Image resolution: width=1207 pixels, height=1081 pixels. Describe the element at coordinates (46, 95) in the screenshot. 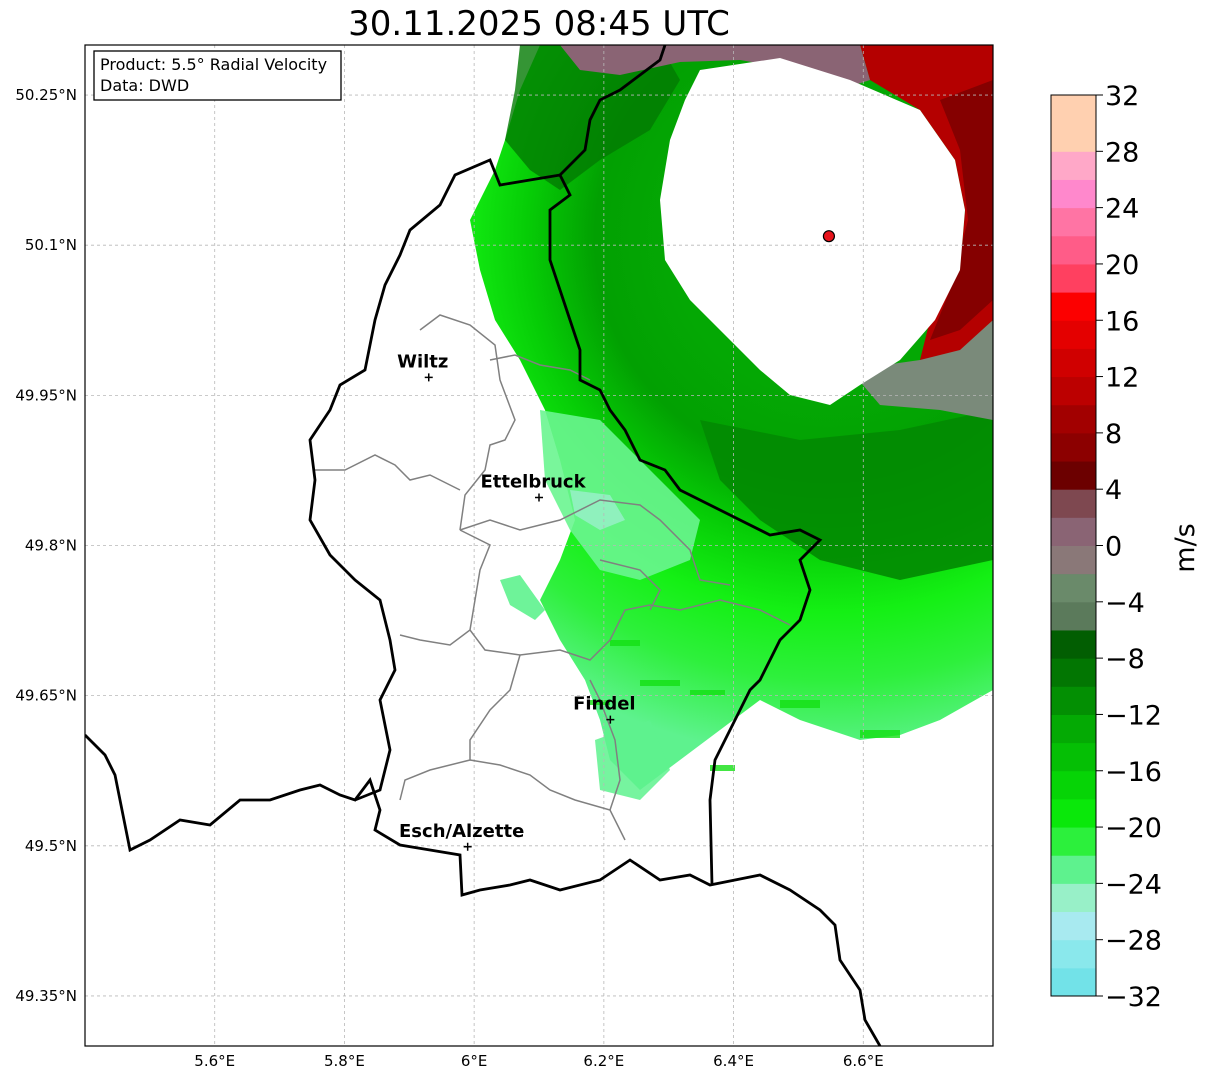

I see `lat-tick-label: 50.25°N` at that location.